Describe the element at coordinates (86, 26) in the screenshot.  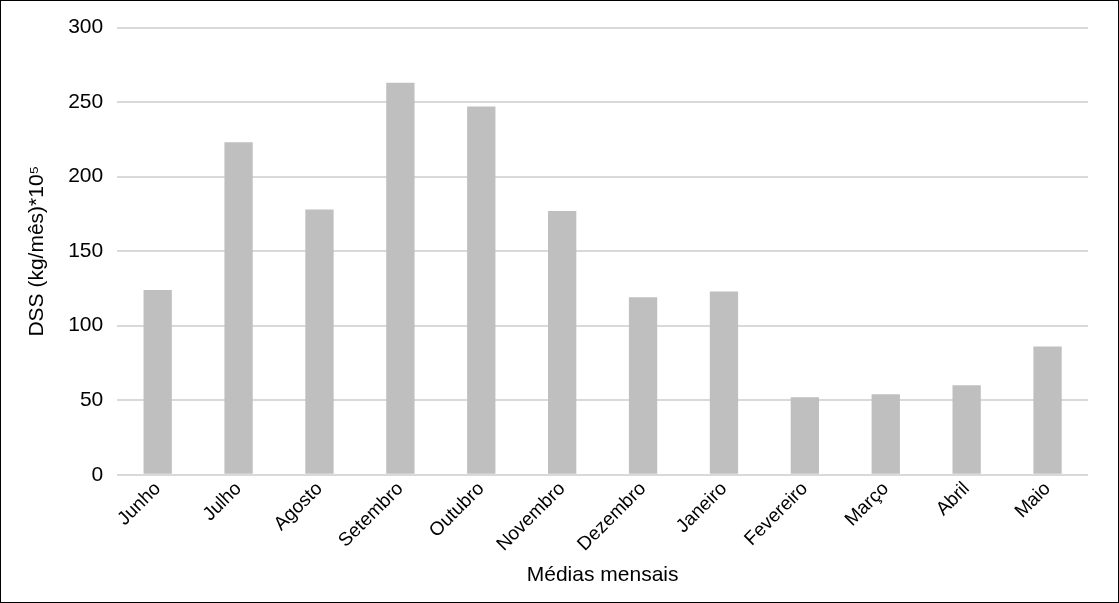
I see `y-tick-label: 300` at that location.